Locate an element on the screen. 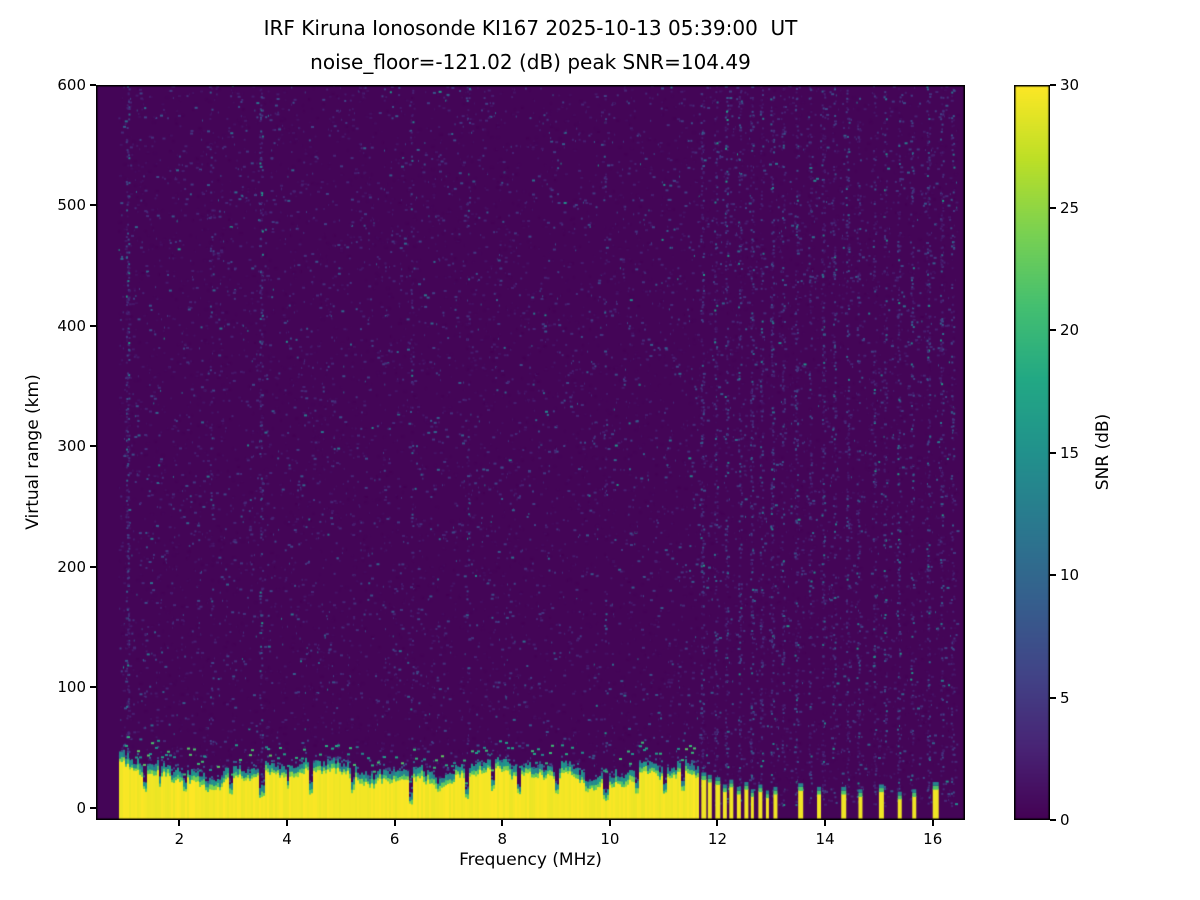 The width and height of the screenshot is (1200, 900). x-tick-label: 2 is located at coordinates (179, 839).